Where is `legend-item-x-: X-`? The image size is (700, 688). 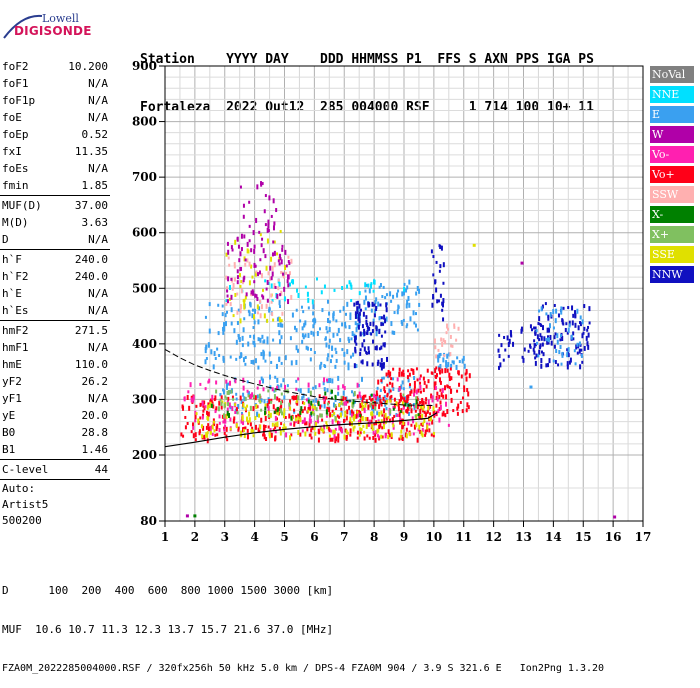 legend-item-x-: X- is located at coordinates (672, 214).